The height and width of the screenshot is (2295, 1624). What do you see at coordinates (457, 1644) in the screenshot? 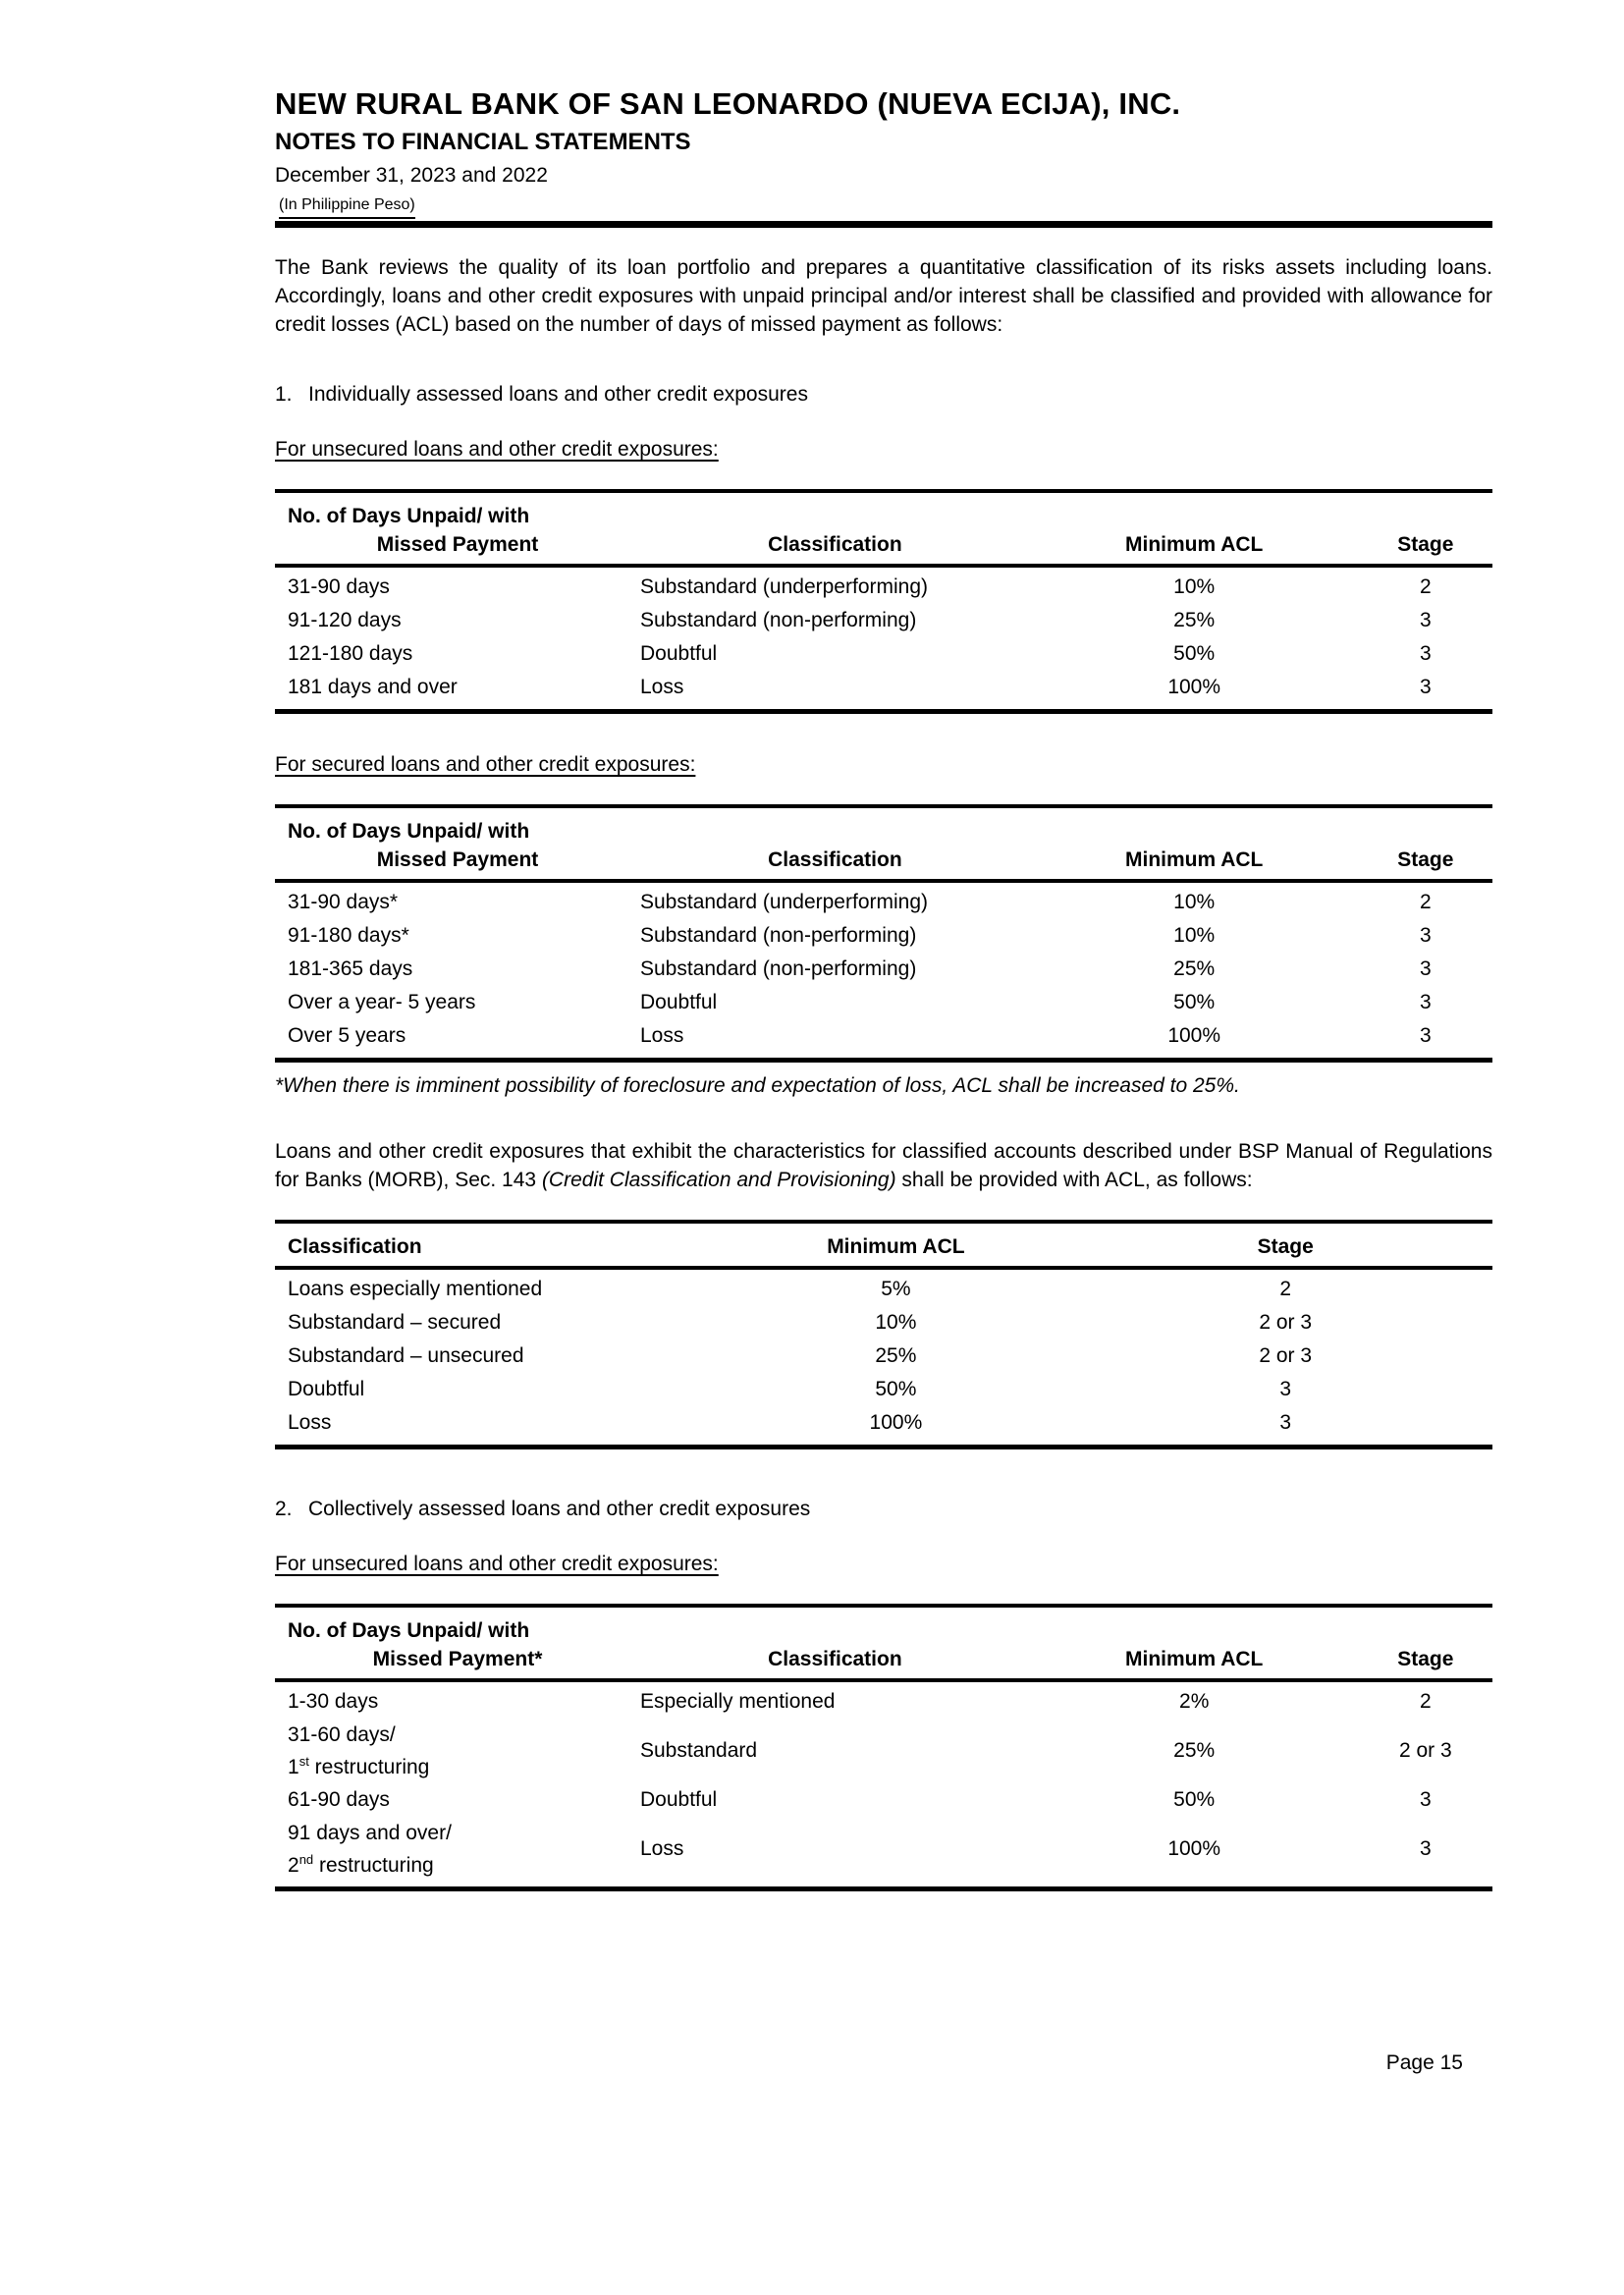
I see `column-header-days: No. of Days Unpaid/ with Missed Payment*` at bounding box center [457, 1644].